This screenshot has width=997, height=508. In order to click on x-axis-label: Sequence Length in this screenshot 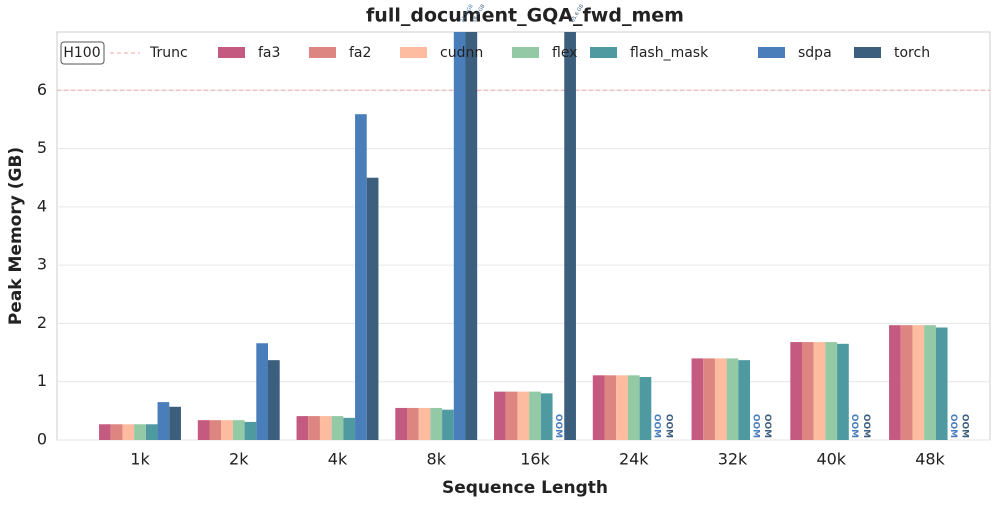, I will do `click(525, 488)`.